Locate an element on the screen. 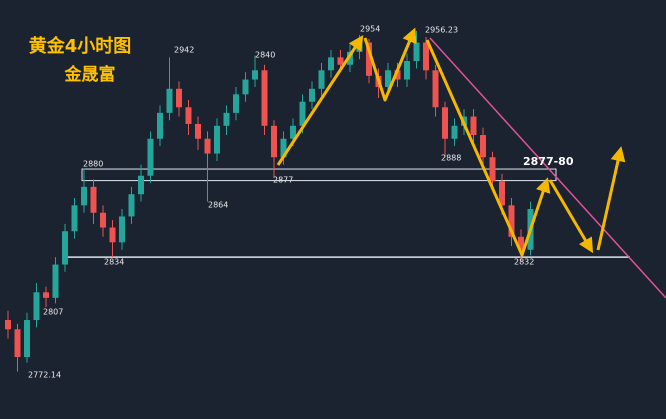 This screenshot has width=666, height=419. subtitle: 金晟富 is located at coordinates (90, 74).